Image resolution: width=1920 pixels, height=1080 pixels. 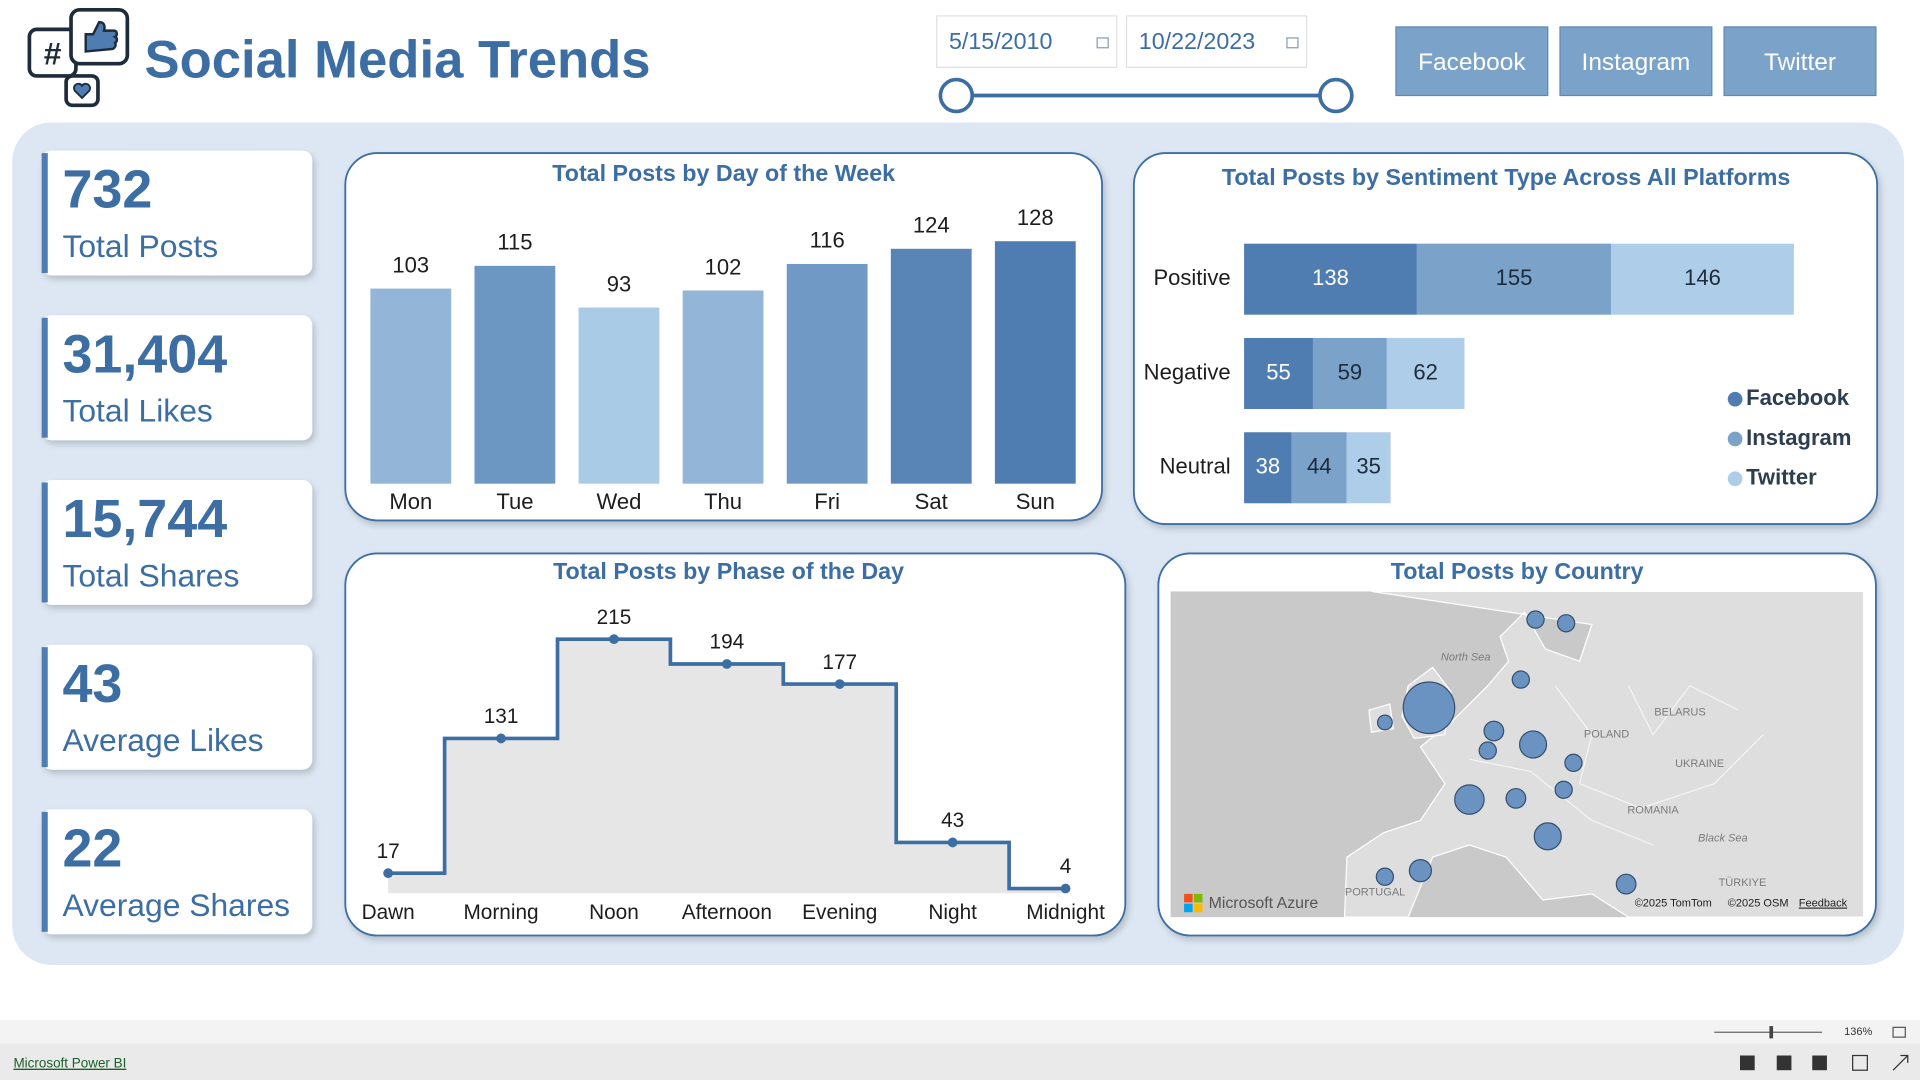 I want to click on app-title: Social Media Trends, so click(x=397, y=60).